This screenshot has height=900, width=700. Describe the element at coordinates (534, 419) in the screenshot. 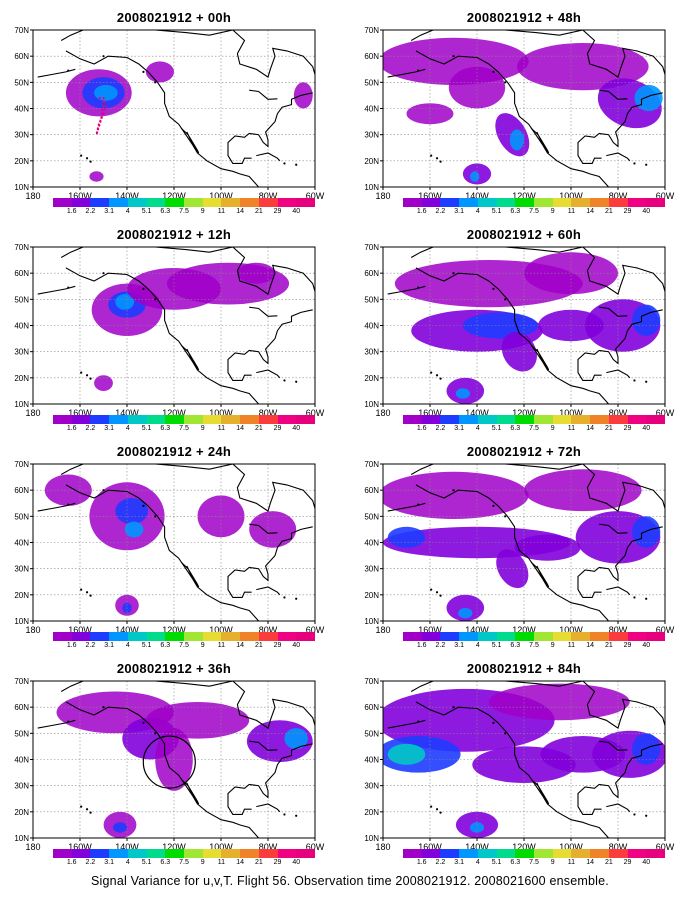

I see `colorbar` at that location.